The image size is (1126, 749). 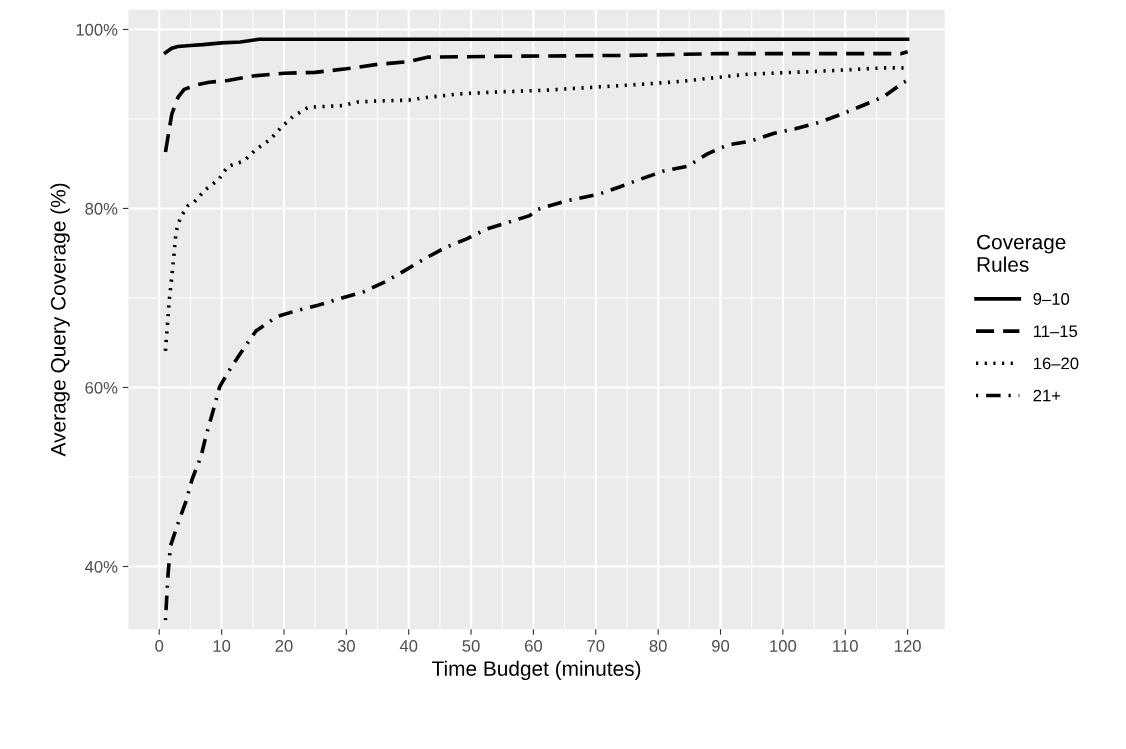 I want to click on x-tick-label: 60, so click(x=534, y=646).